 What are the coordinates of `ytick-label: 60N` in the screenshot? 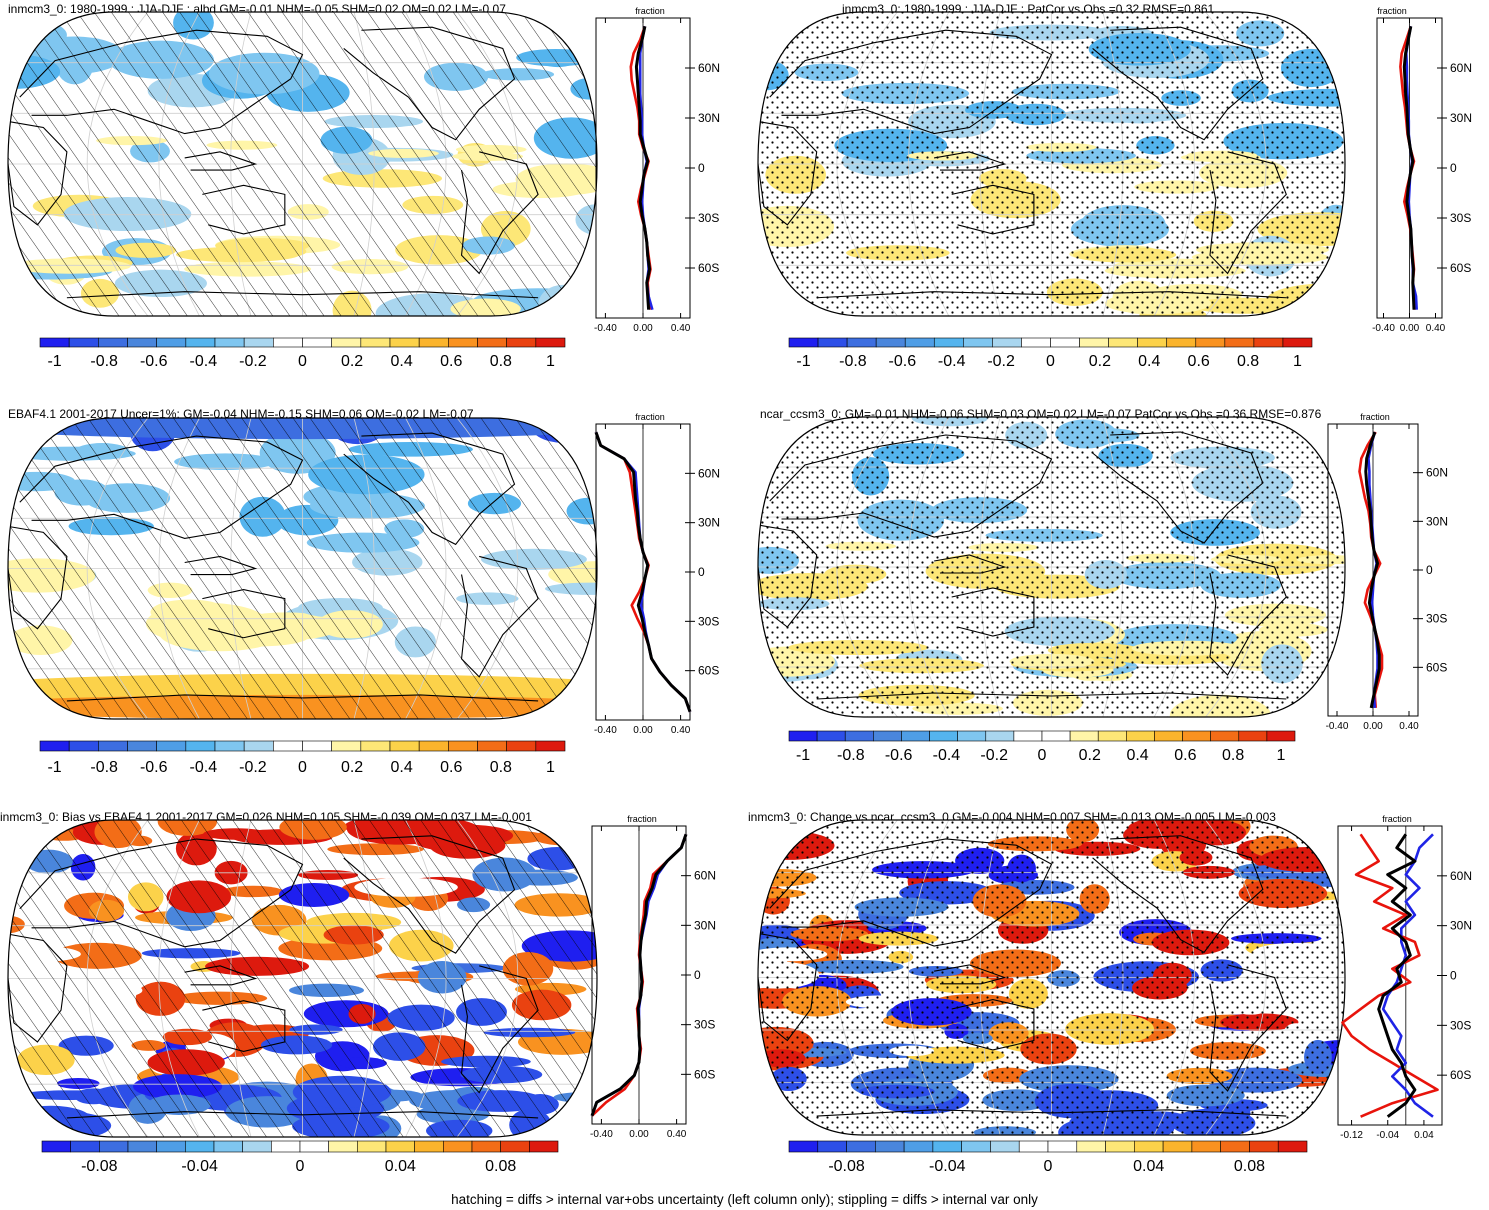 It's located at (1437, 473).